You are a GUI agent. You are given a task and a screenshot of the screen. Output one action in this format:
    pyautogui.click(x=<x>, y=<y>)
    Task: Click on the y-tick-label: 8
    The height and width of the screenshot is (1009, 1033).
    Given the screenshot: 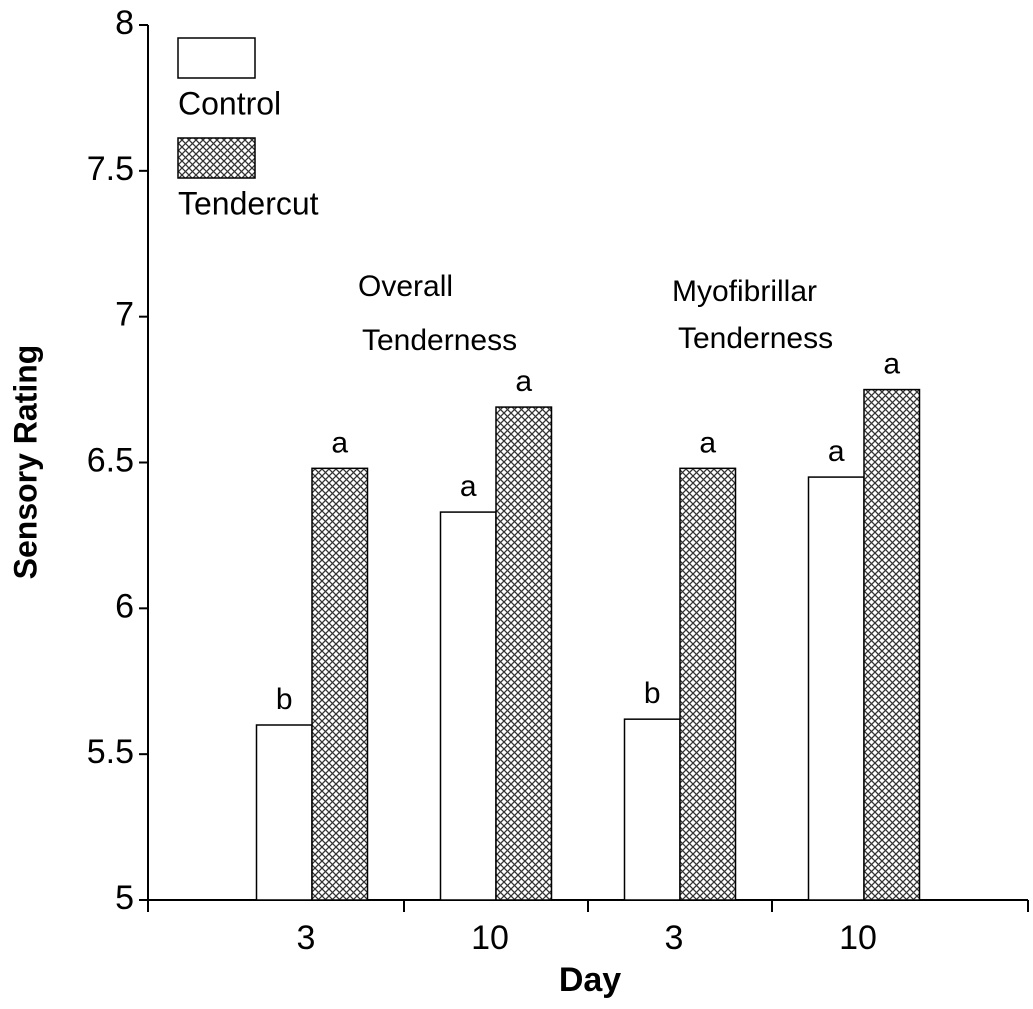 What is the action you would take?
    pyautogui.click(x=124, y=23)
    